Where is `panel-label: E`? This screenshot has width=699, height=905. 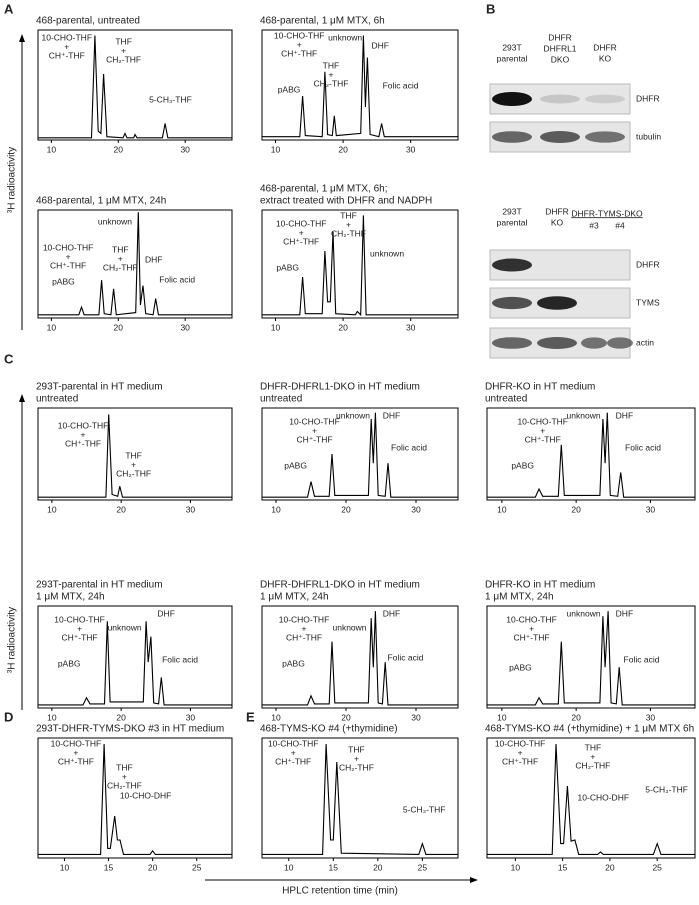 panel-label: E is located at coordinates (250, 716).